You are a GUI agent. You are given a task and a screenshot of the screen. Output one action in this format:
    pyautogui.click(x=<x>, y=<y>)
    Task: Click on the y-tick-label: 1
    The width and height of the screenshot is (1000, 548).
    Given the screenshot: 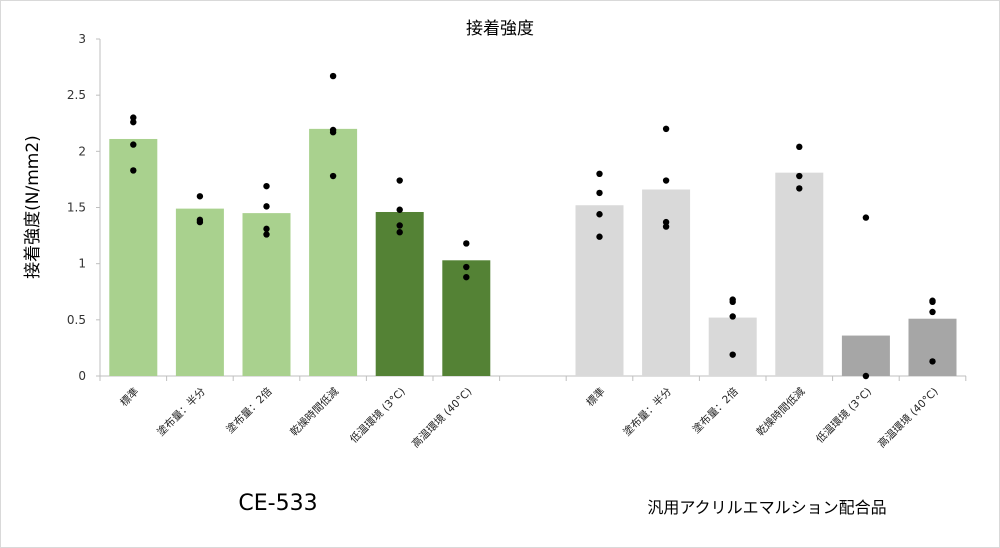 What is the action you would take?
    pyautogui.click(x=82, y=264)
    